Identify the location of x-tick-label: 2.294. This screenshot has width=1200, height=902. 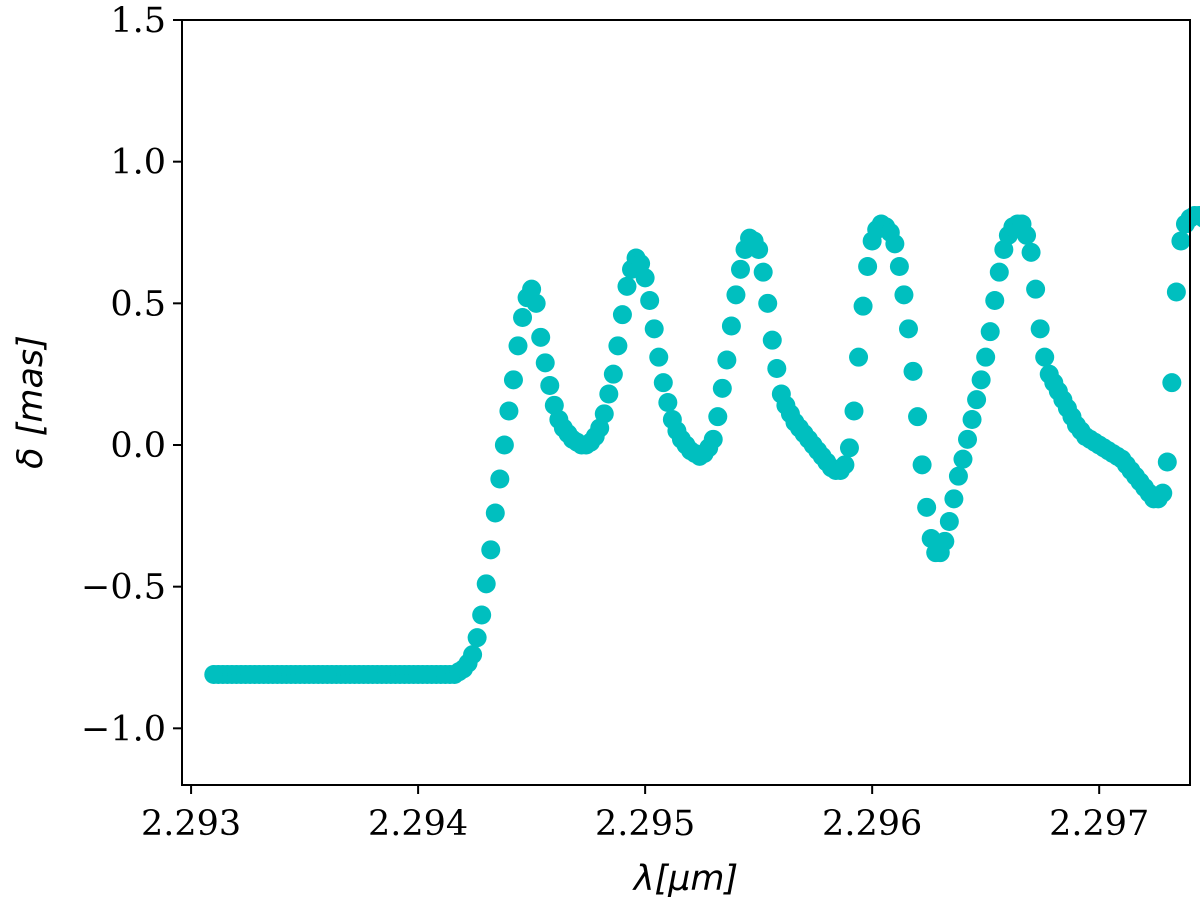
(418, 824).